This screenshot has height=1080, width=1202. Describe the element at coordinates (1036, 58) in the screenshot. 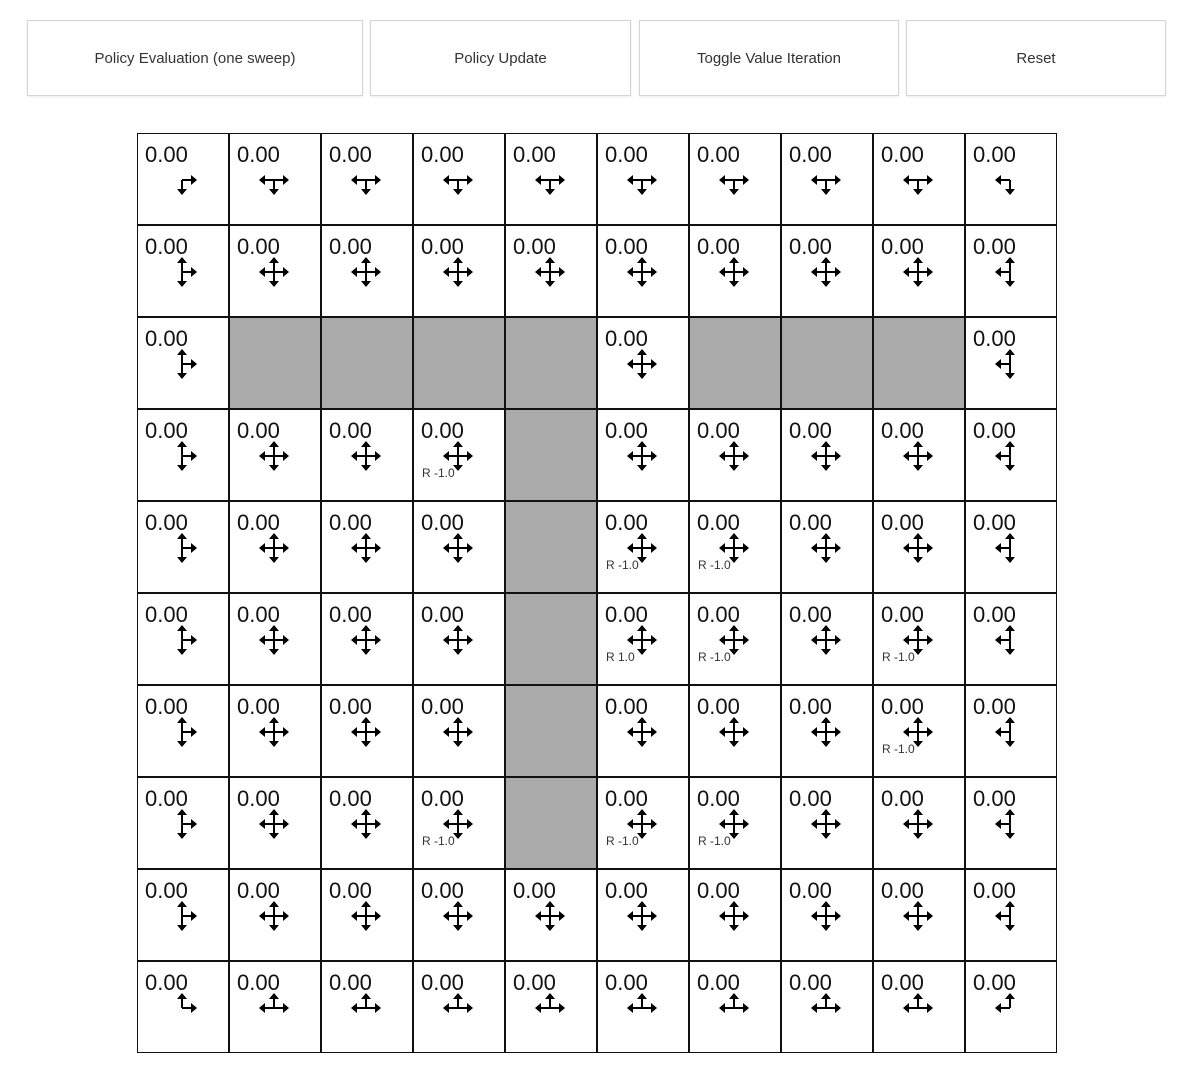

I see `reset-button: Reset` at that location.